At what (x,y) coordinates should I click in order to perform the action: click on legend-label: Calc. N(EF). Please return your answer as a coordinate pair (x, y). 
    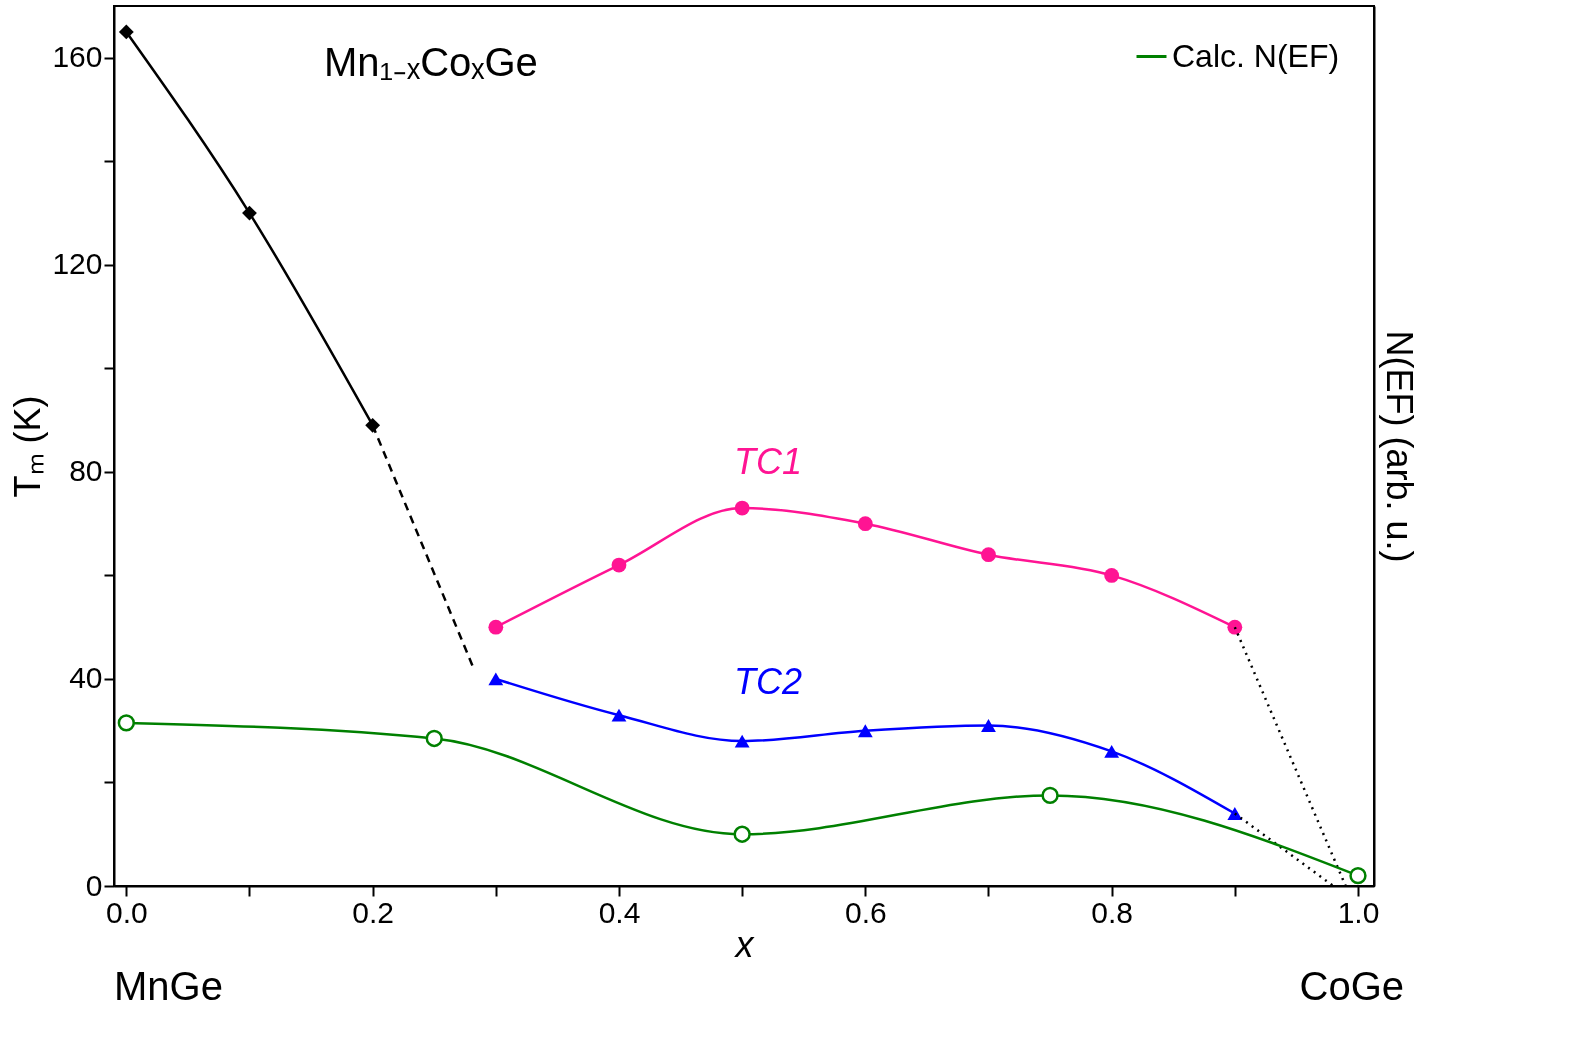
    Looking at the image, I should click on (1256, 55).